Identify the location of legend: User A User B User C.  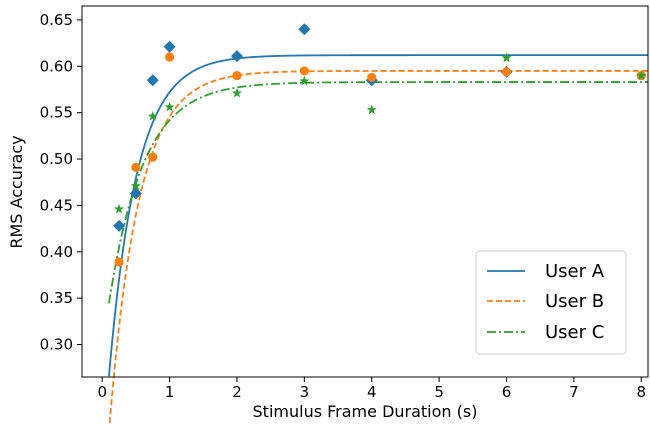
(551, 302).